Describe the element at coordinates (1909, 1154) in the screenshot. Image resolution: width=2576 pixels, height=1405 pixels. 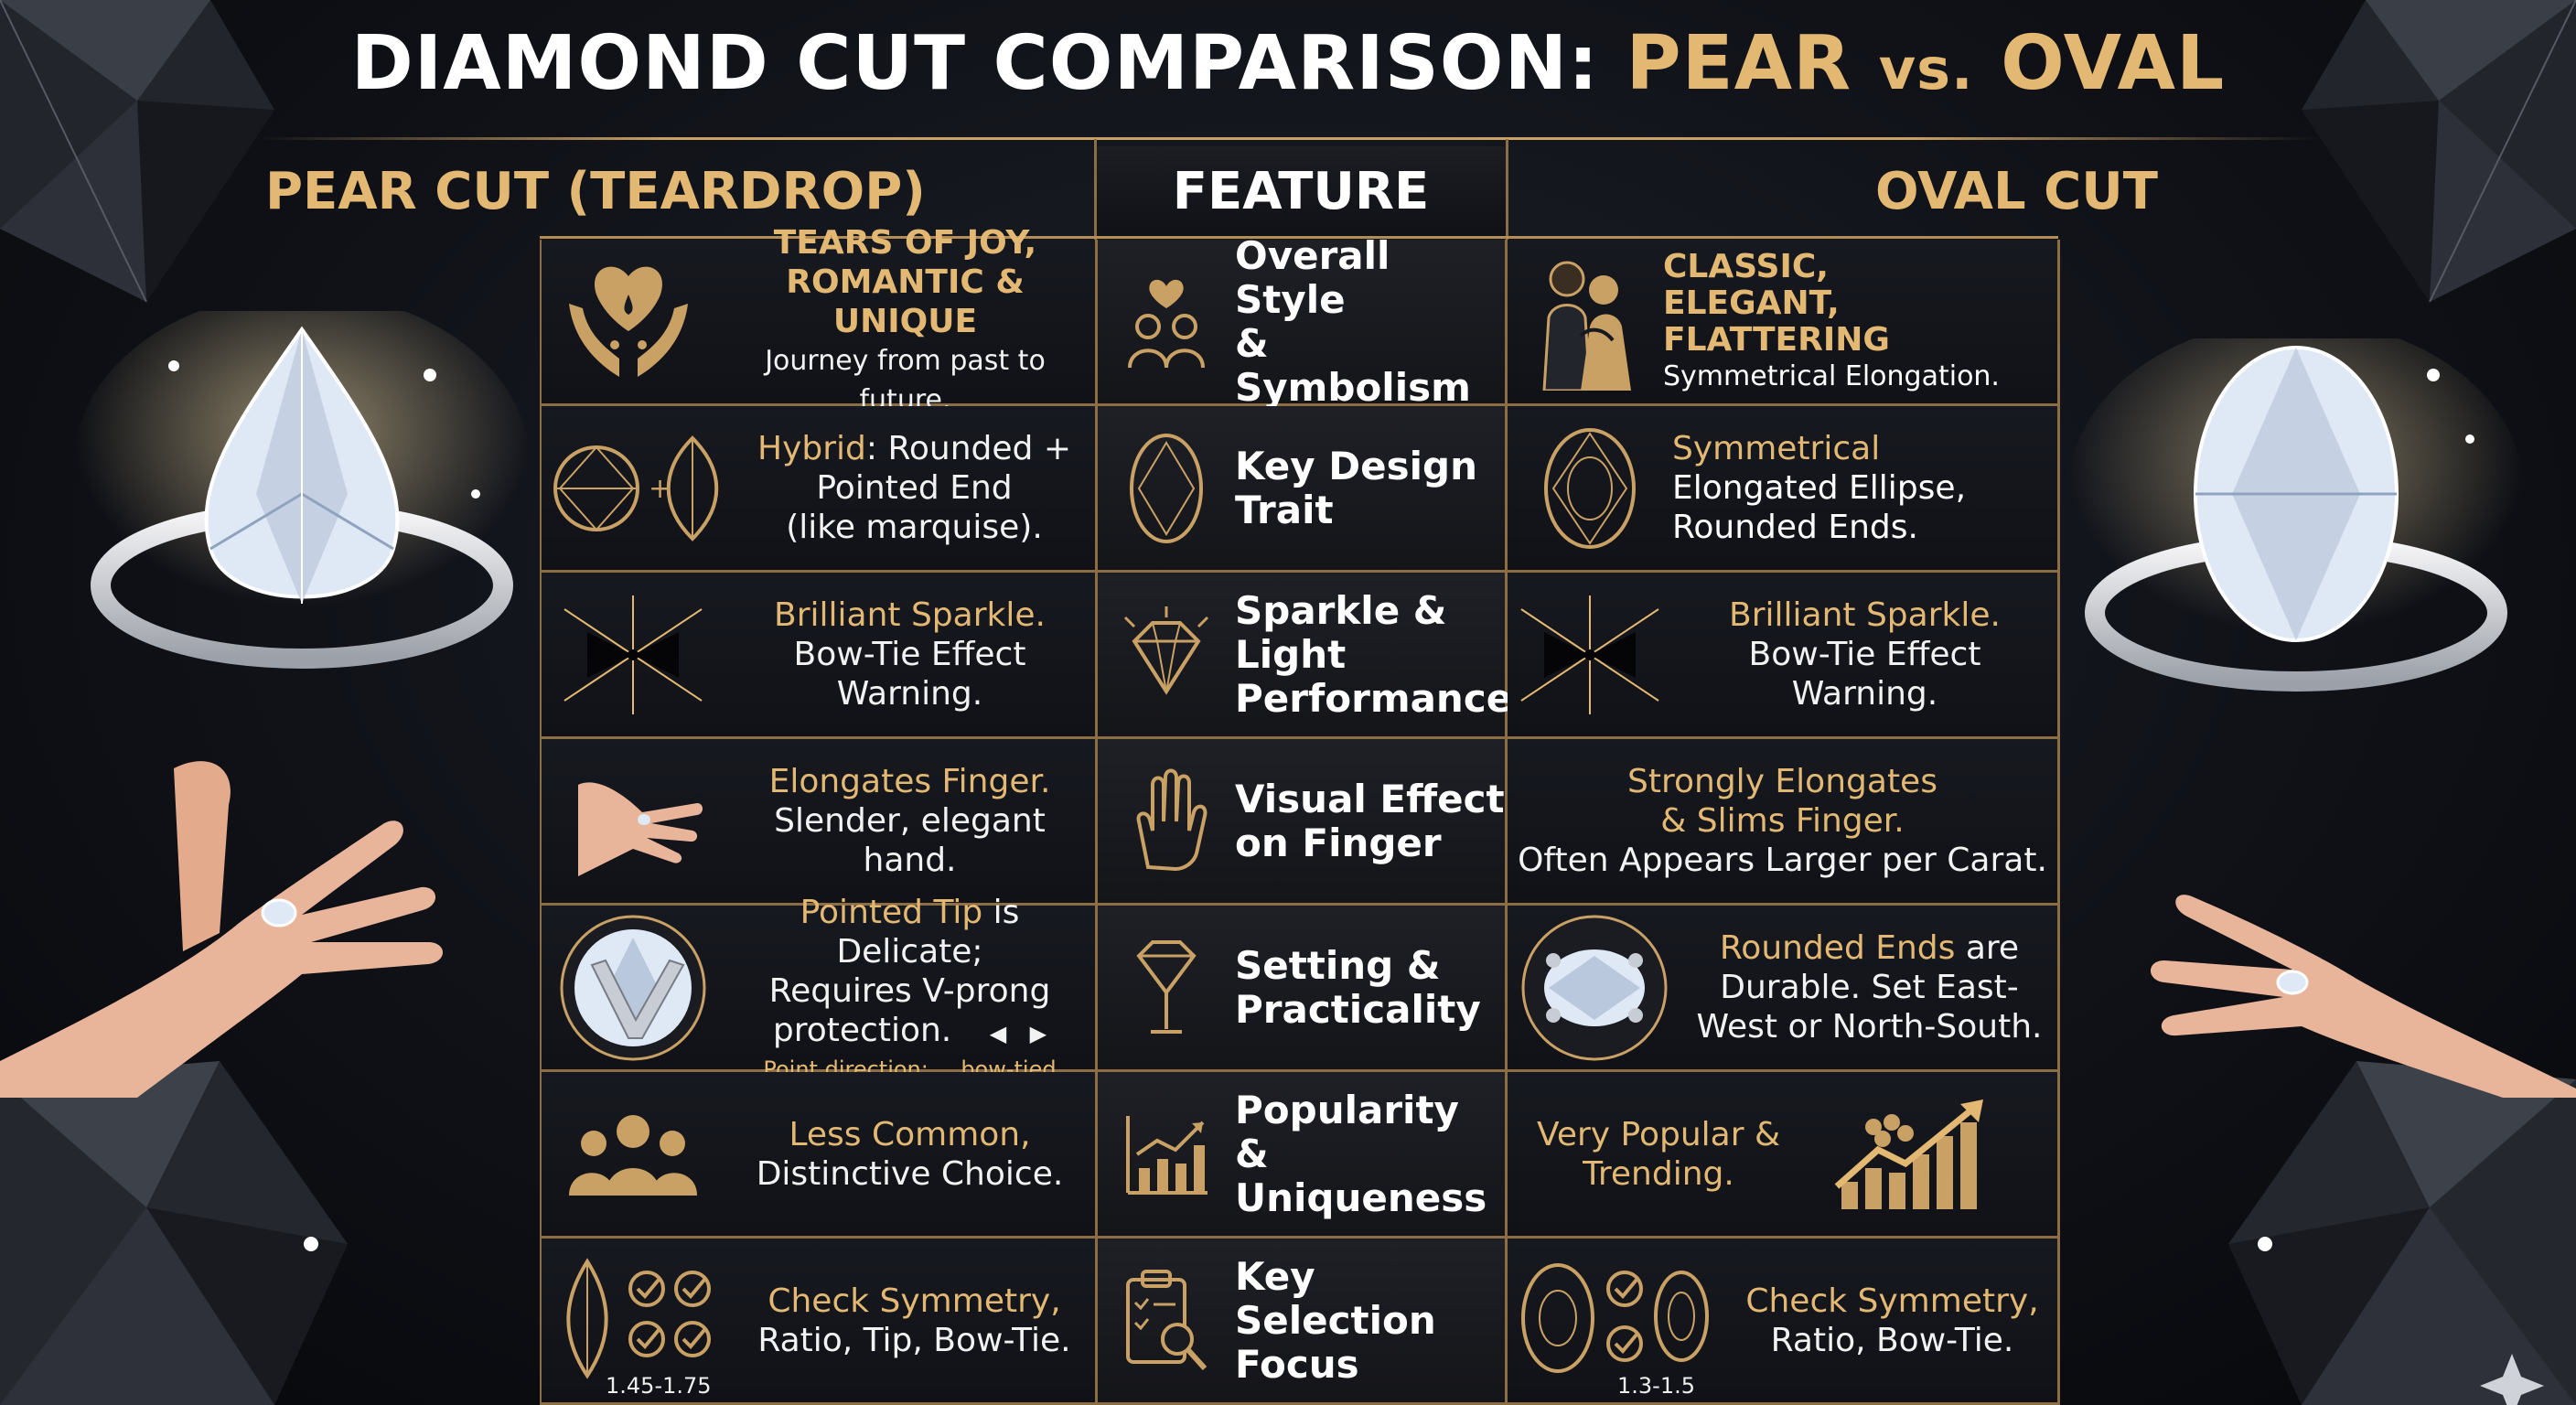
I see `trending-chart-icon` at that location.